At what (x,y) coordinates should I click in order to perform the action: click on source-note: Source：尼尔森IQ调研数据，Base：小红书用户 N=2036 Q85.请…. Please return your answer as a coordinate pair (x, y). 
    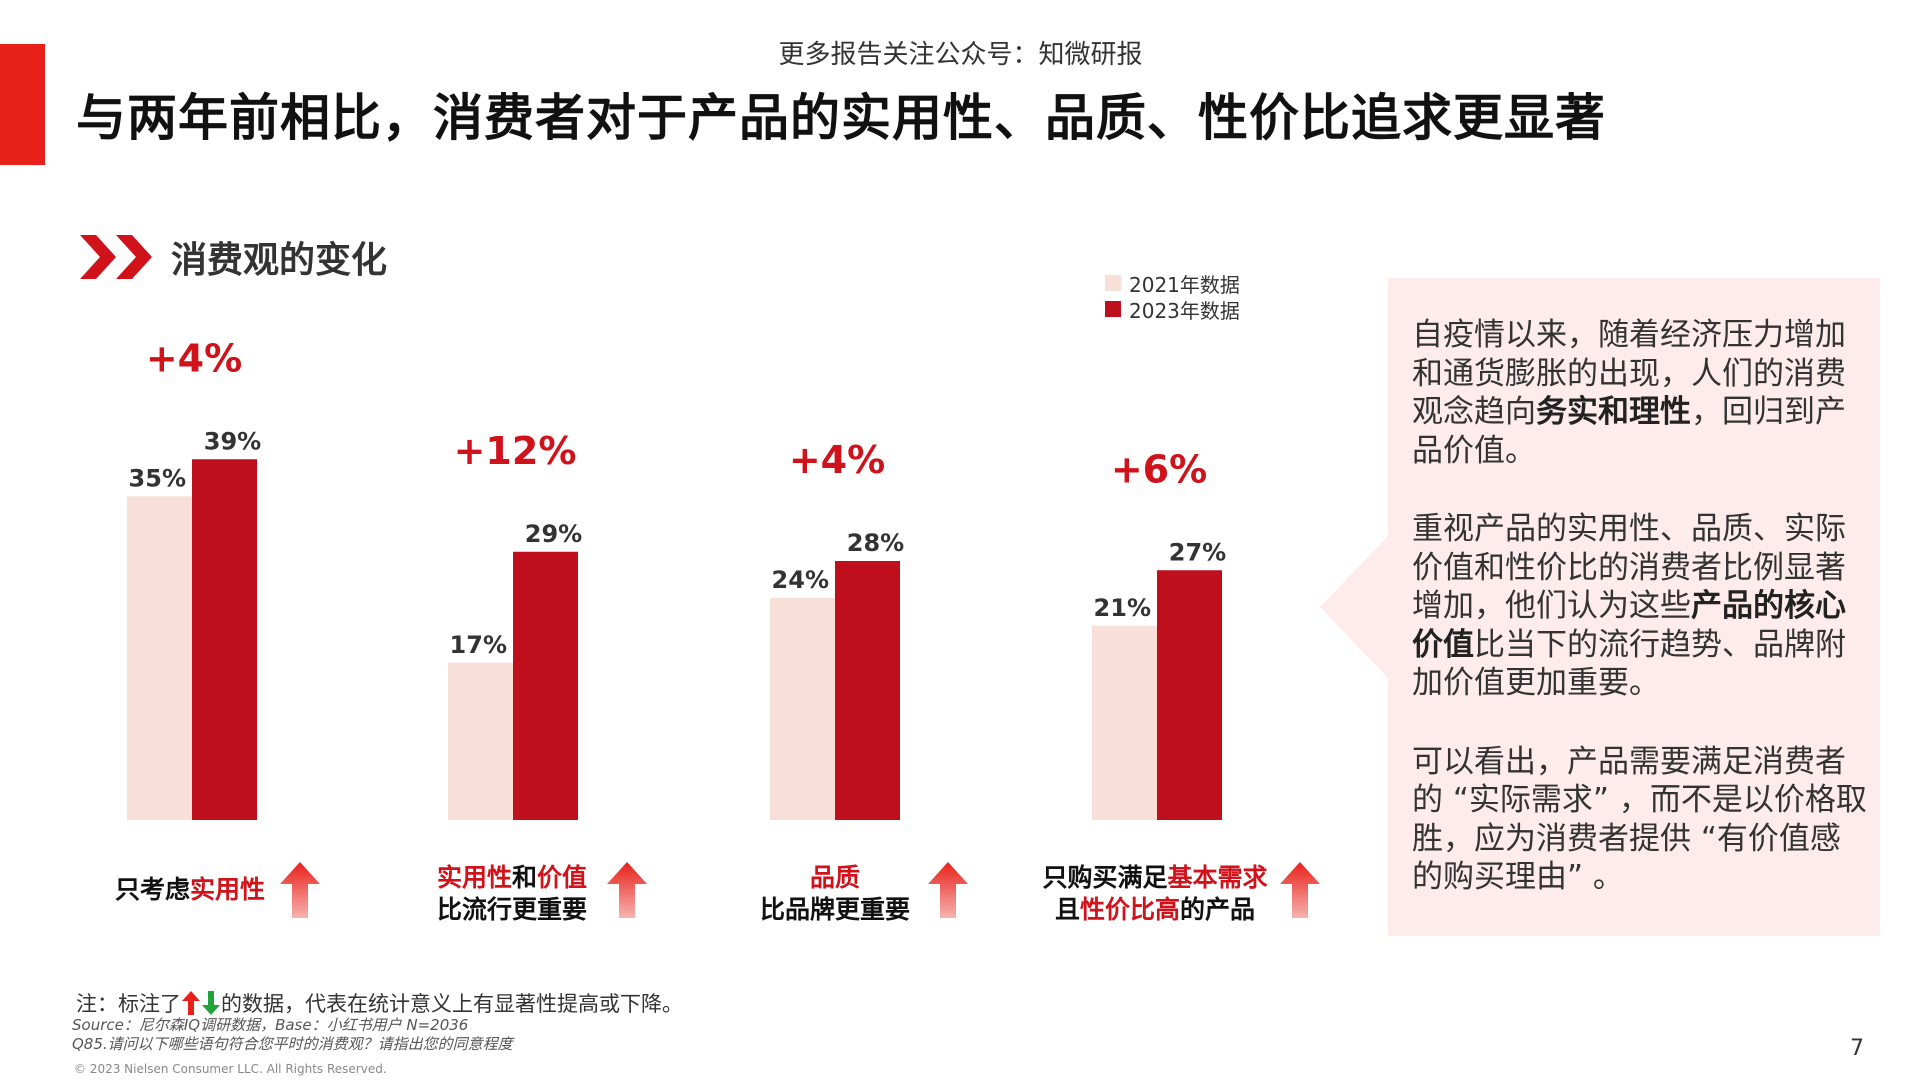
    Looking at the image, I should click on (292, 1035).